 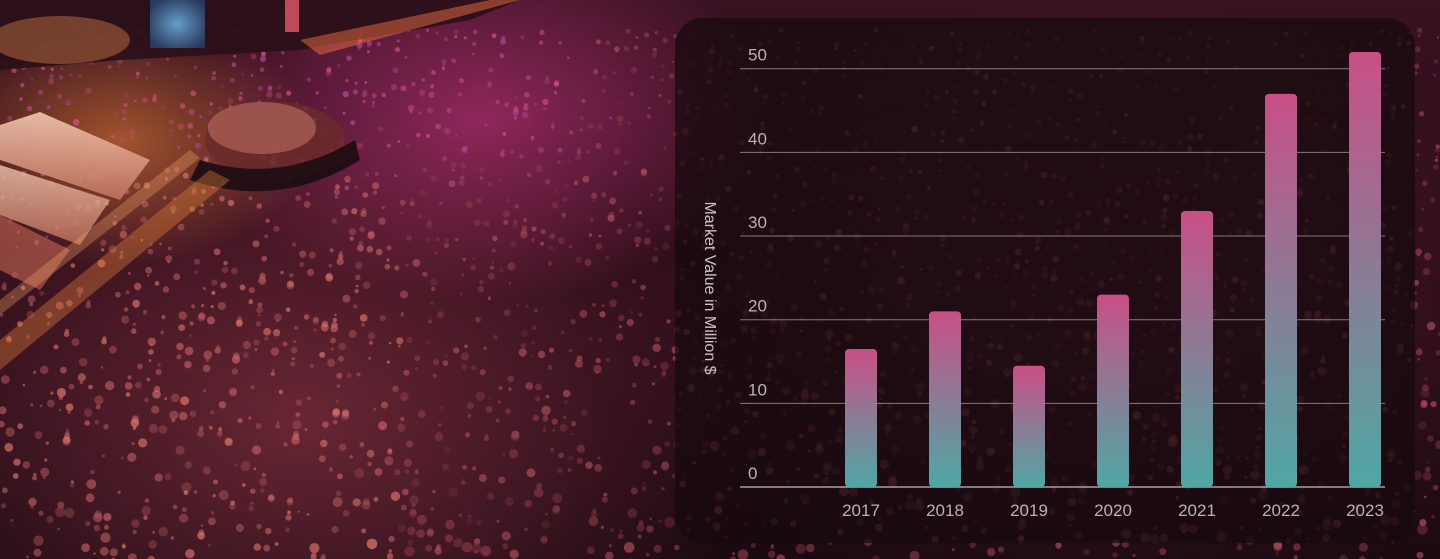 I want to click on x-tick-labels: 2017 2018 2019 2020 2021 2022 2023, so click(x=1113, y=510).